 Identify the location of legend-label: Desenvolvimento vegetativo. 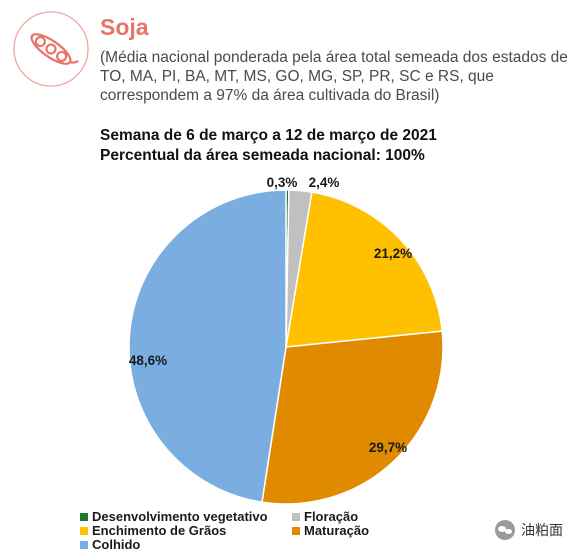
(180, 516).